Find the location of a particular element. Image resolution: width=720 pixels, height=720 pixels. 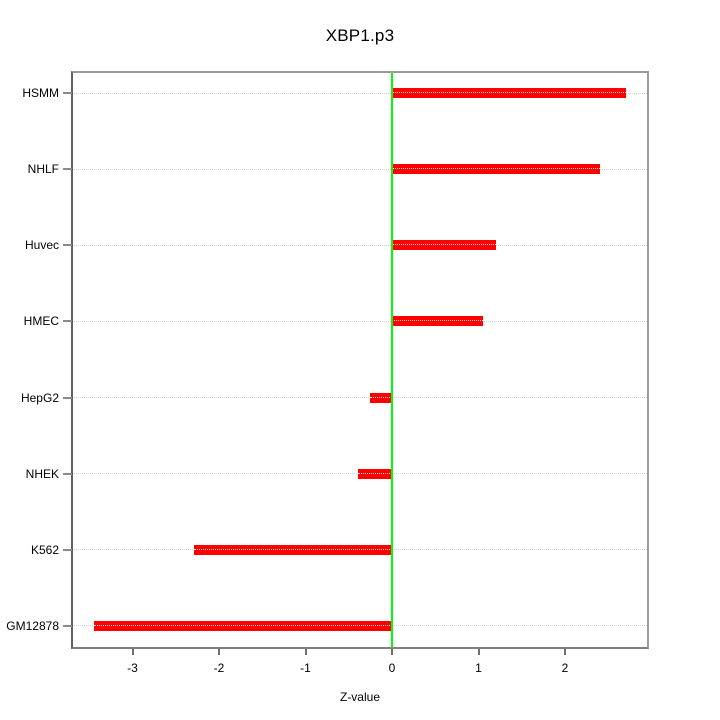

y-tick-NHEK is located at coordinates (67, 473).